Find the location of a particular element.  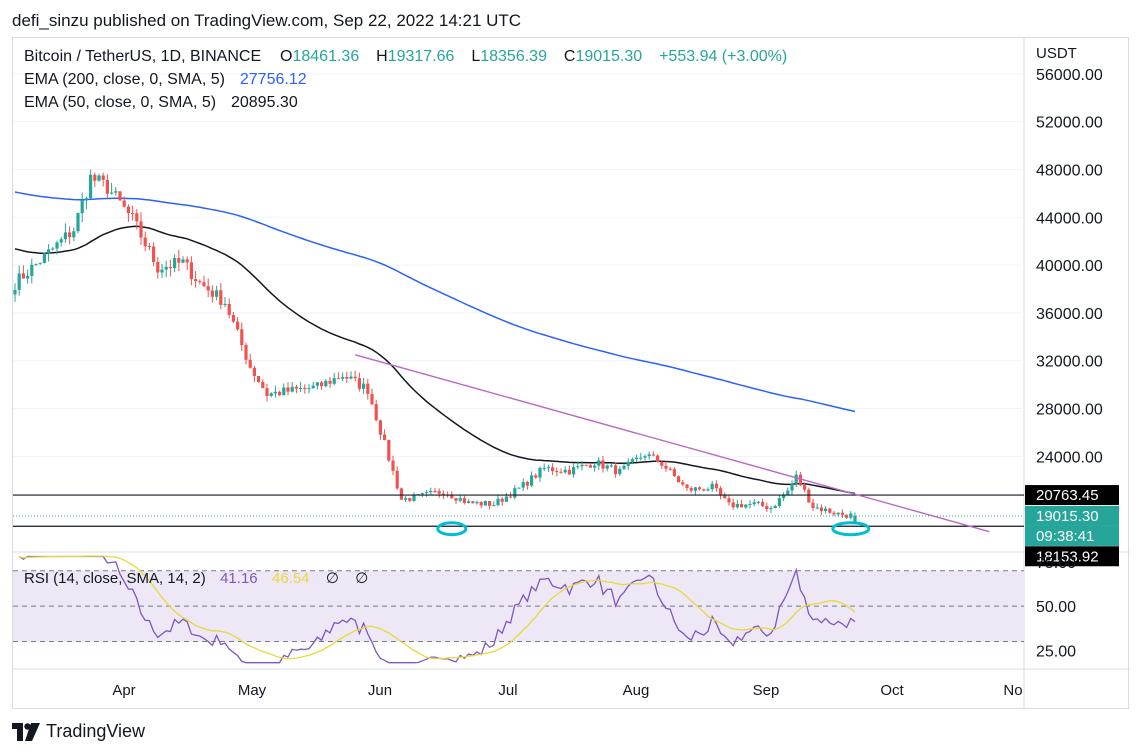

rsi-legend-value2: 46.54 is located at coordinates (290, 578).